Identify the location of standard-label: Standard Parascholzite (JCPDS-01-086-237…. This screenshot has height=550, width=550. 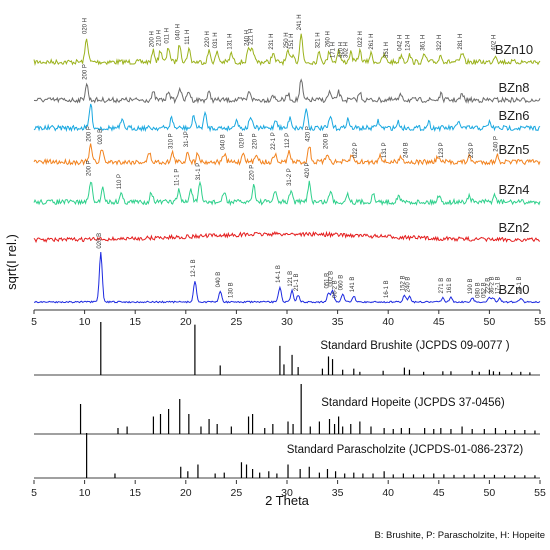
(405, 450).